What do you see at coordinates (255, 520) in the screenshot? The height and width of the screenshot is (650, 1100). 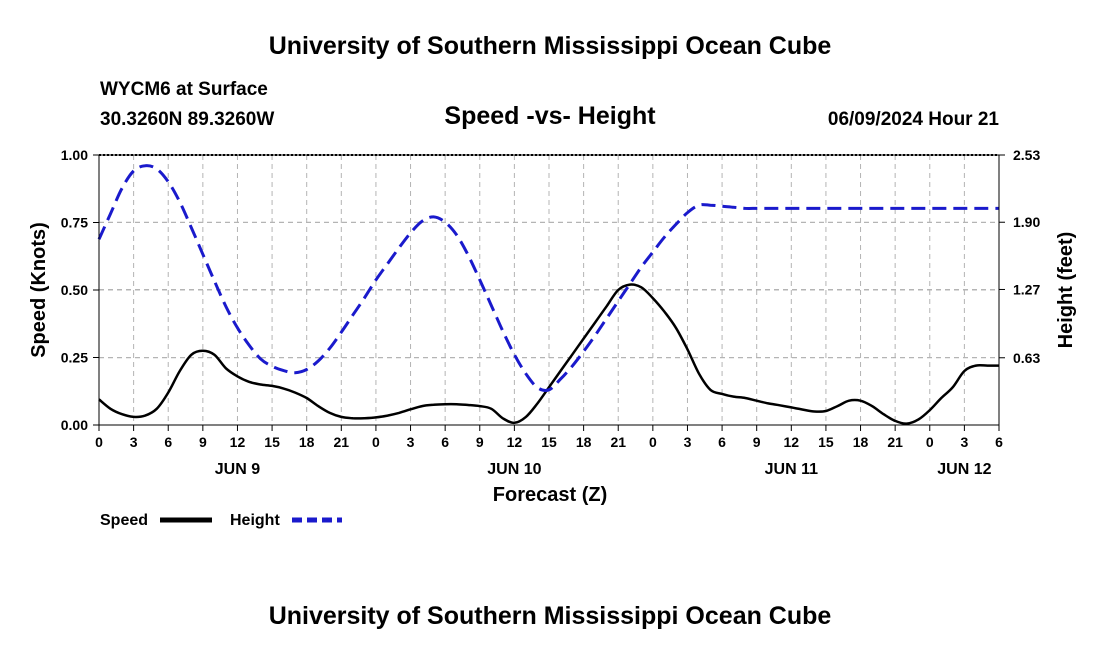 I see `legend-label-height: Height` at bounding box center [255, 520].